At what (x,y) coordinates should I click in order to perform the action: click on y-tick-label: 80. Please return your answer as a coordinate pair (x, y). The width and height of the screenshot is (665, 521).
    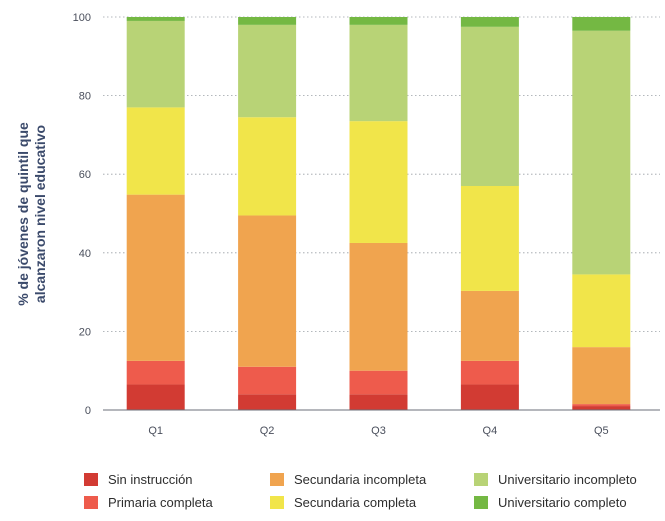
    Looking at the image, I should click on (85, 97).